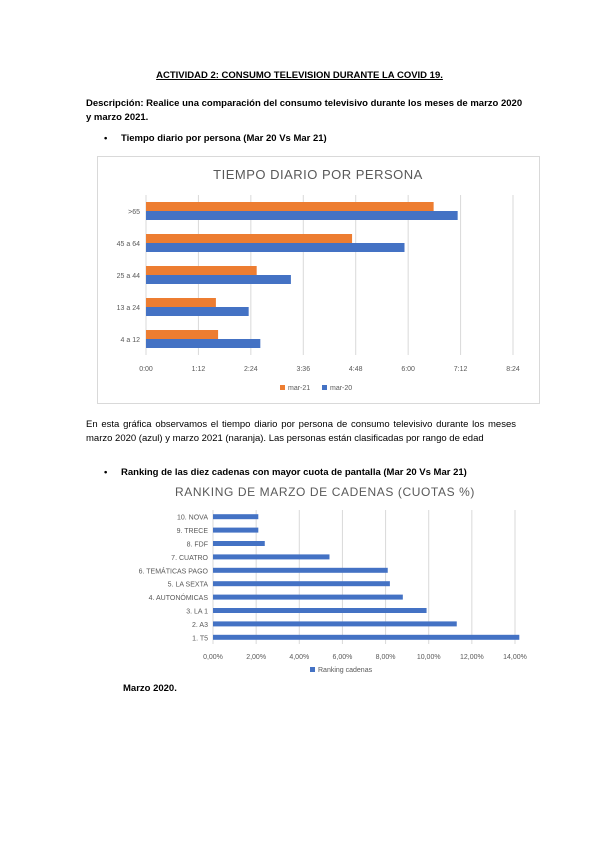 This screenshot has height=848, width=599. I want to click on category-label: 9. TRECE, so click(193, 531).